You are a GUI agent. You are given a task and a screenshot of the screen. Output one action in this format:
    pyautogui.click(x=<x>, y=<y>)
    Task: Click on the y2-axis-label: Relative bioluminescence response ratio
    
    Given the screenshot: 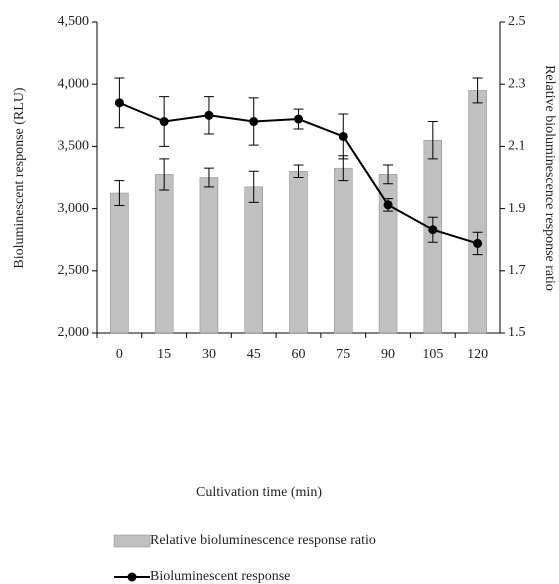 What is the action you would take?
    pyautogui.click(x=549, y=178)
    